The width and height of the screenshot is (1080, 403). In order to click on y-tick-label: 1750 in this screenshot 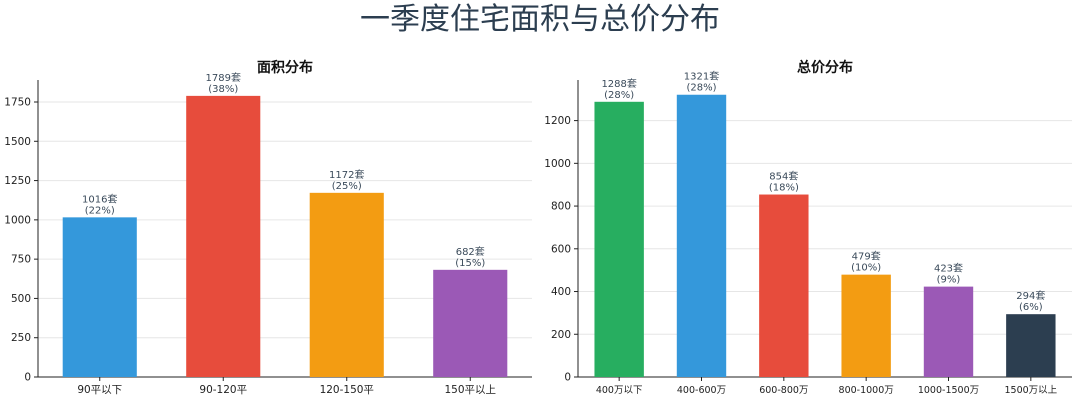, I will do `click(17, 103)`.